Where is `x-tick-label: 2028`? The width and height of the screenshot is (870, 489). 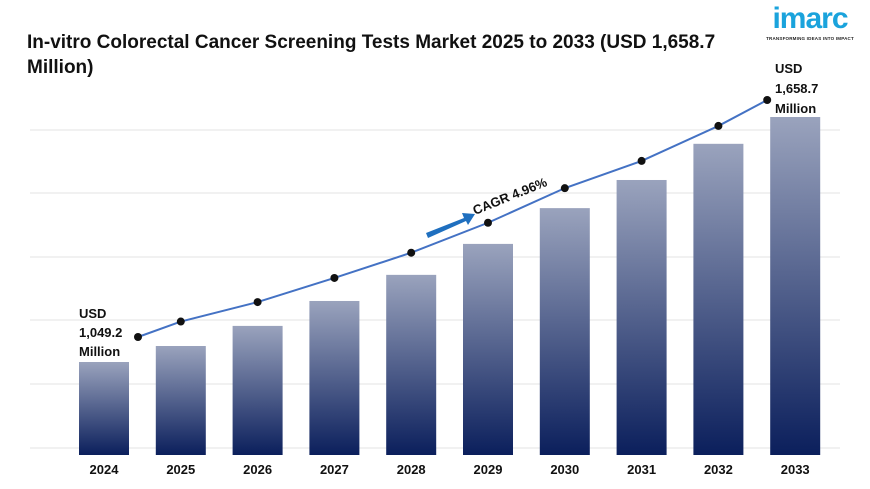 x-tick-label: 2028 is located at coordinates (411, 469).